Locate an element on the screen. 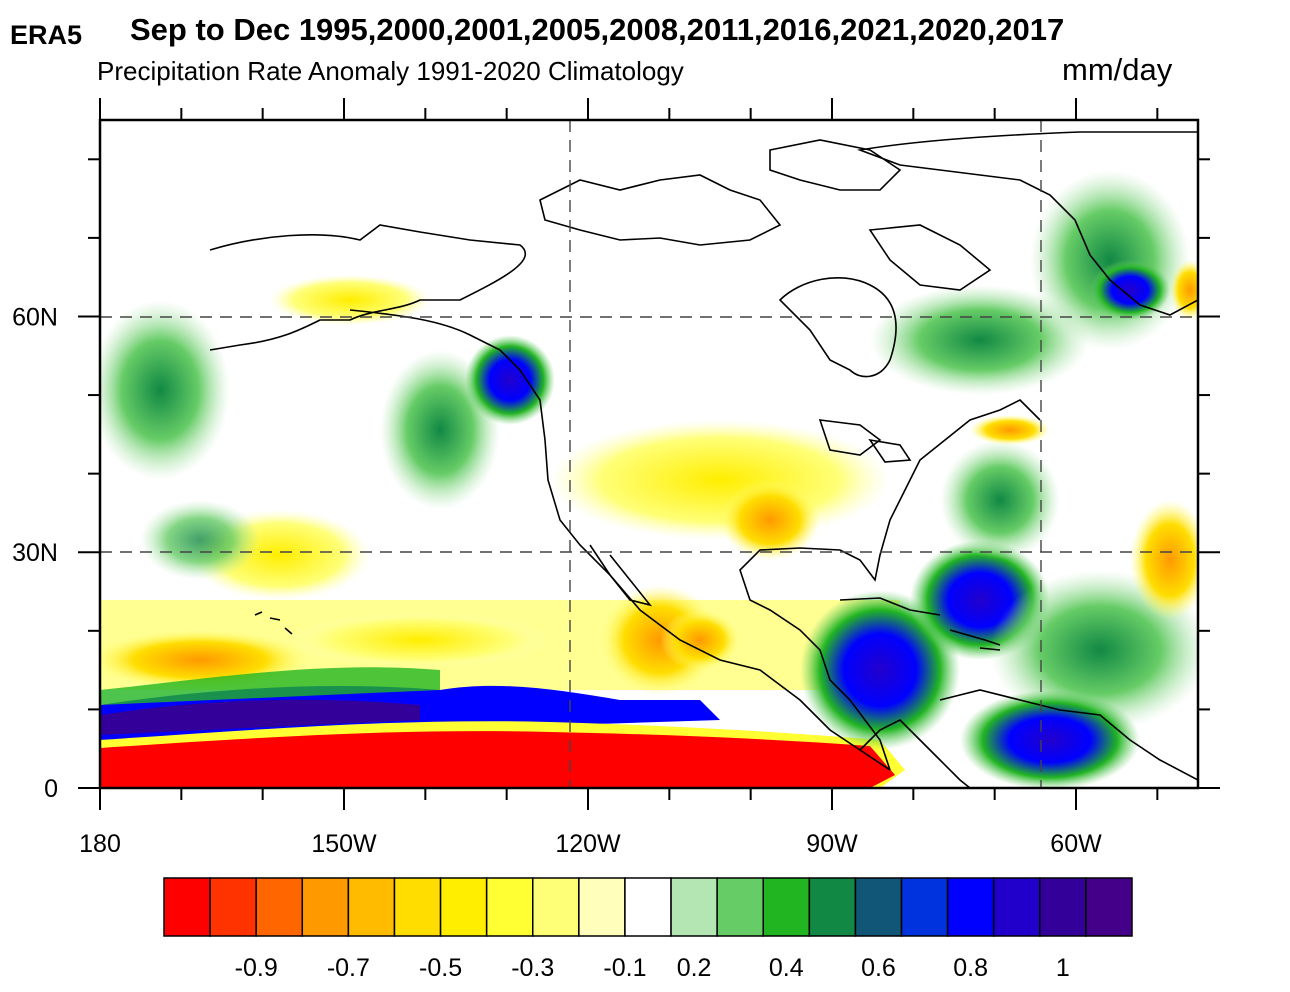  colorbar-label: 0.6 is located at coordinates (878, 968).